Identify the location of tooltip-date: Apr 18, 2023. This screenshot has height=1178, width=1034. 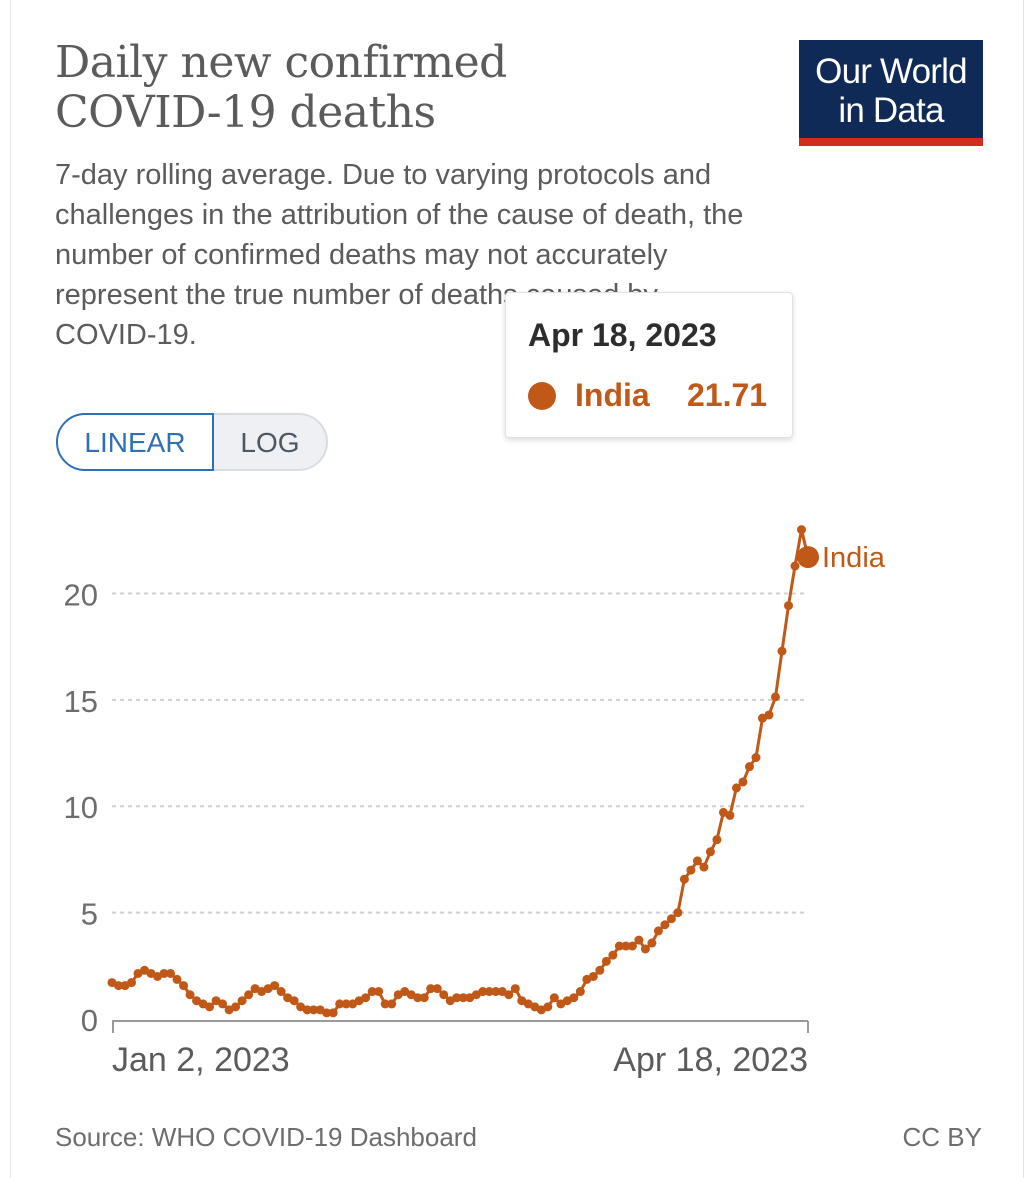
(622, 335).